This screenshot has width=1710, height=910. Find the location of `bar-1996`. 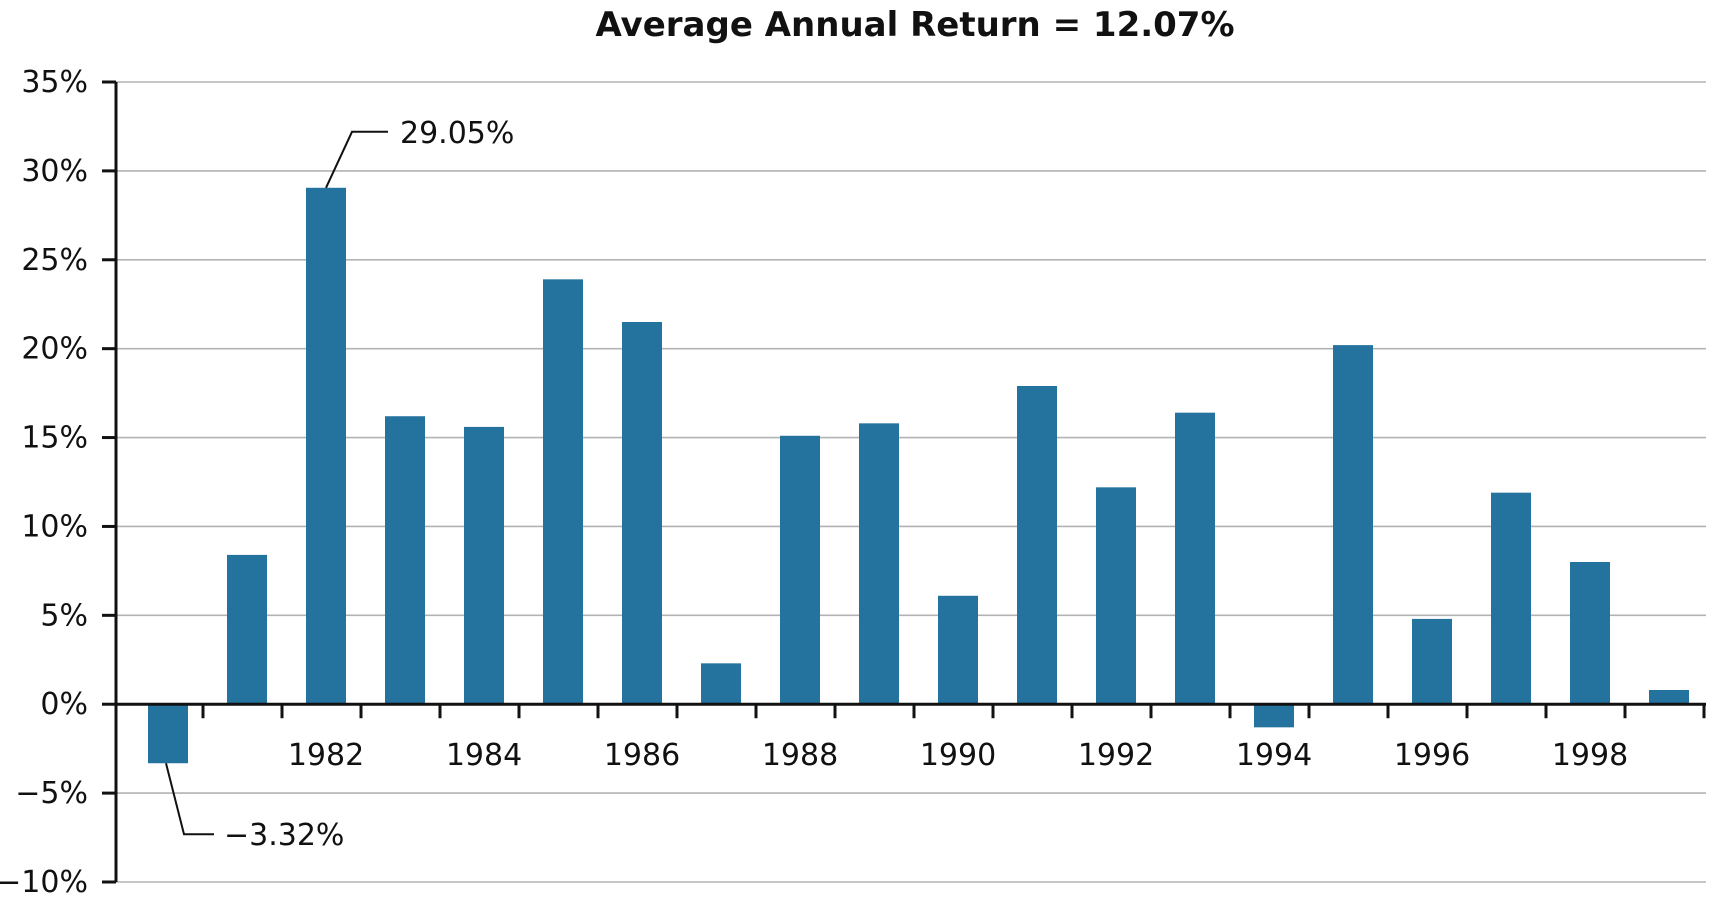

bar-1996 is located at coordinates (1432, 661).